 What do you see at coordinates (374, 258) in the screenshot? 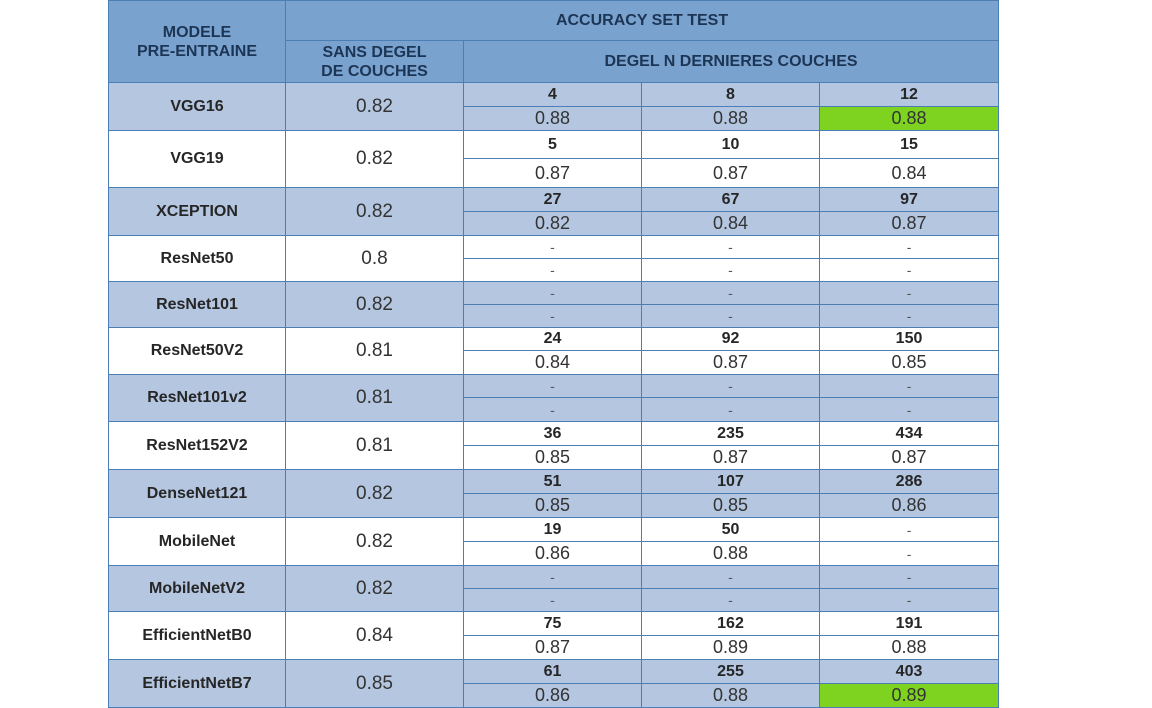
I see `base-accuracy-cell: 0.8` at bounding box center [374, 258].